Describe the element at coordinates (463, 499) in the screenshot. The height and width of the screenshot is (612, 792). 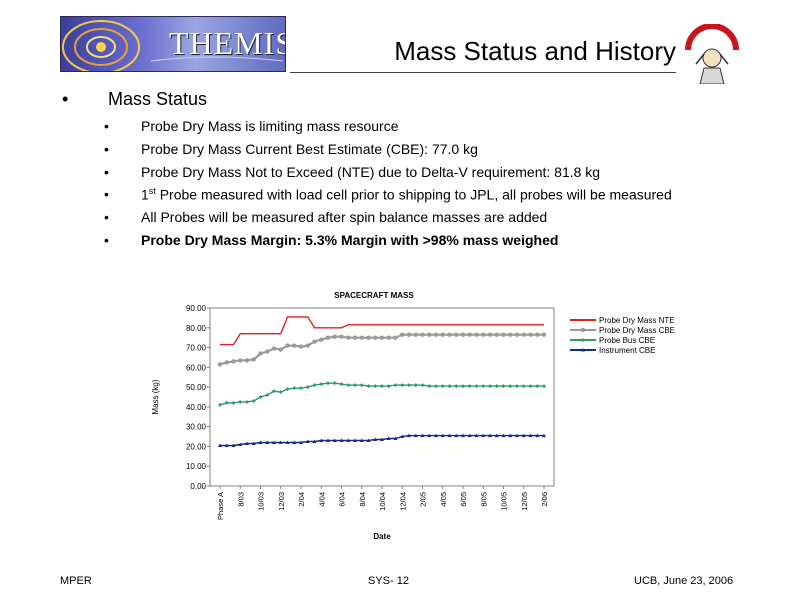
I see `x-tick-label: 6/05` at that location.